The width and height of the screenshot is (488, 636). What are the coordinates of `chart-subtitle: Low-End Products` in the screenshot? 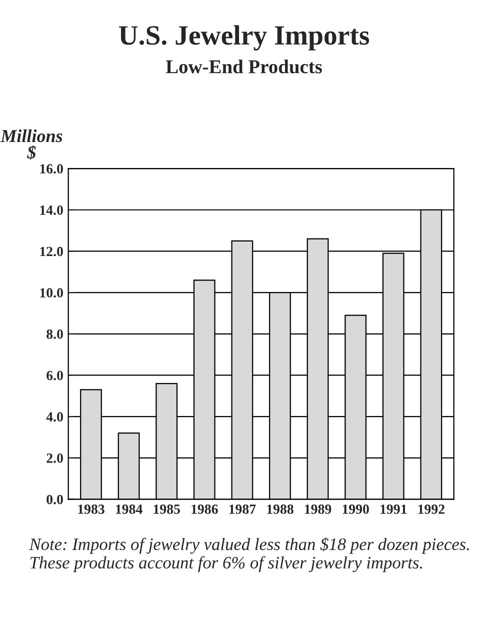 It's located at (244, 67).